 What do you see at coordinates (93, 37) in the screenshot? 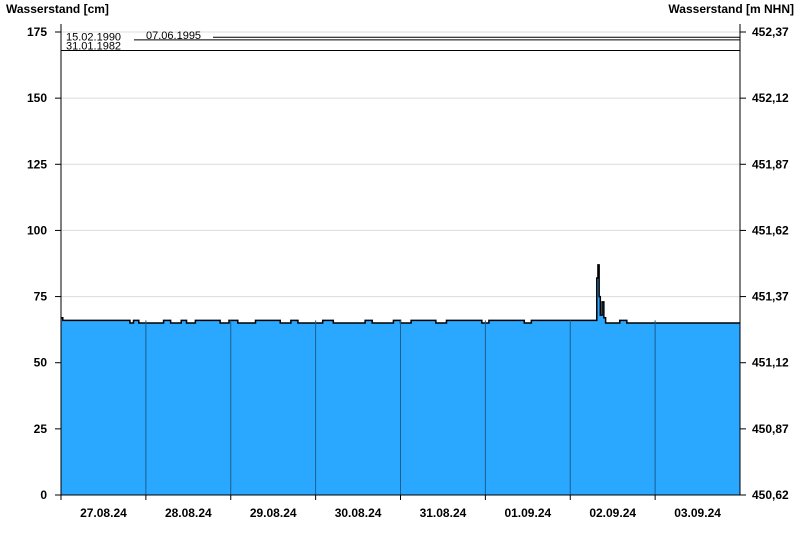
I see `reference-label-1990: 15.02.1990` at bounding box center [93, 37].